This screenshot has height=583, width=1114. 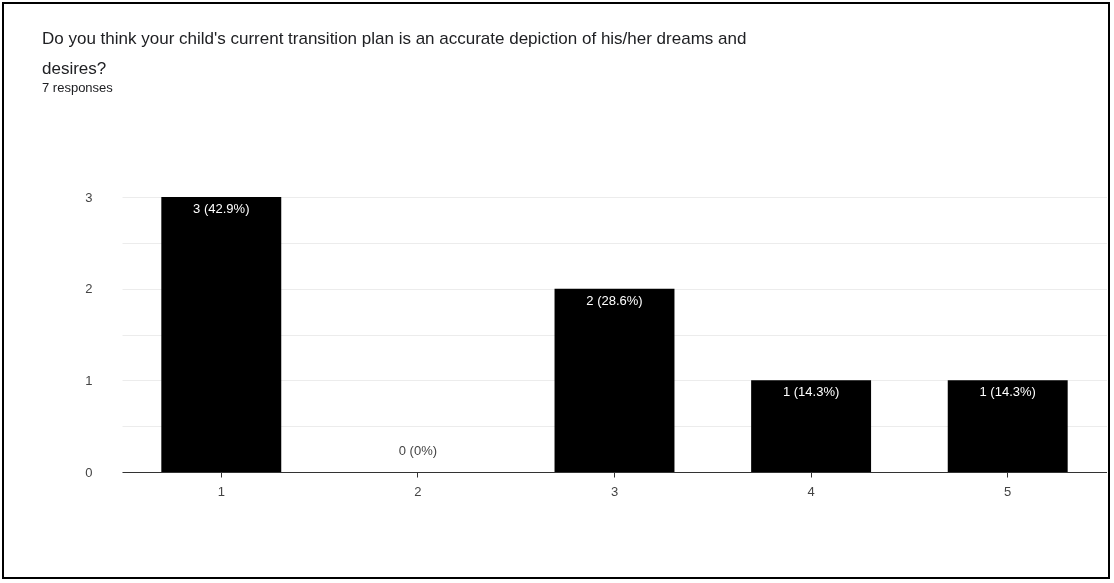 I want to click on y-tick-label: 2, so click(x=89, y=289).